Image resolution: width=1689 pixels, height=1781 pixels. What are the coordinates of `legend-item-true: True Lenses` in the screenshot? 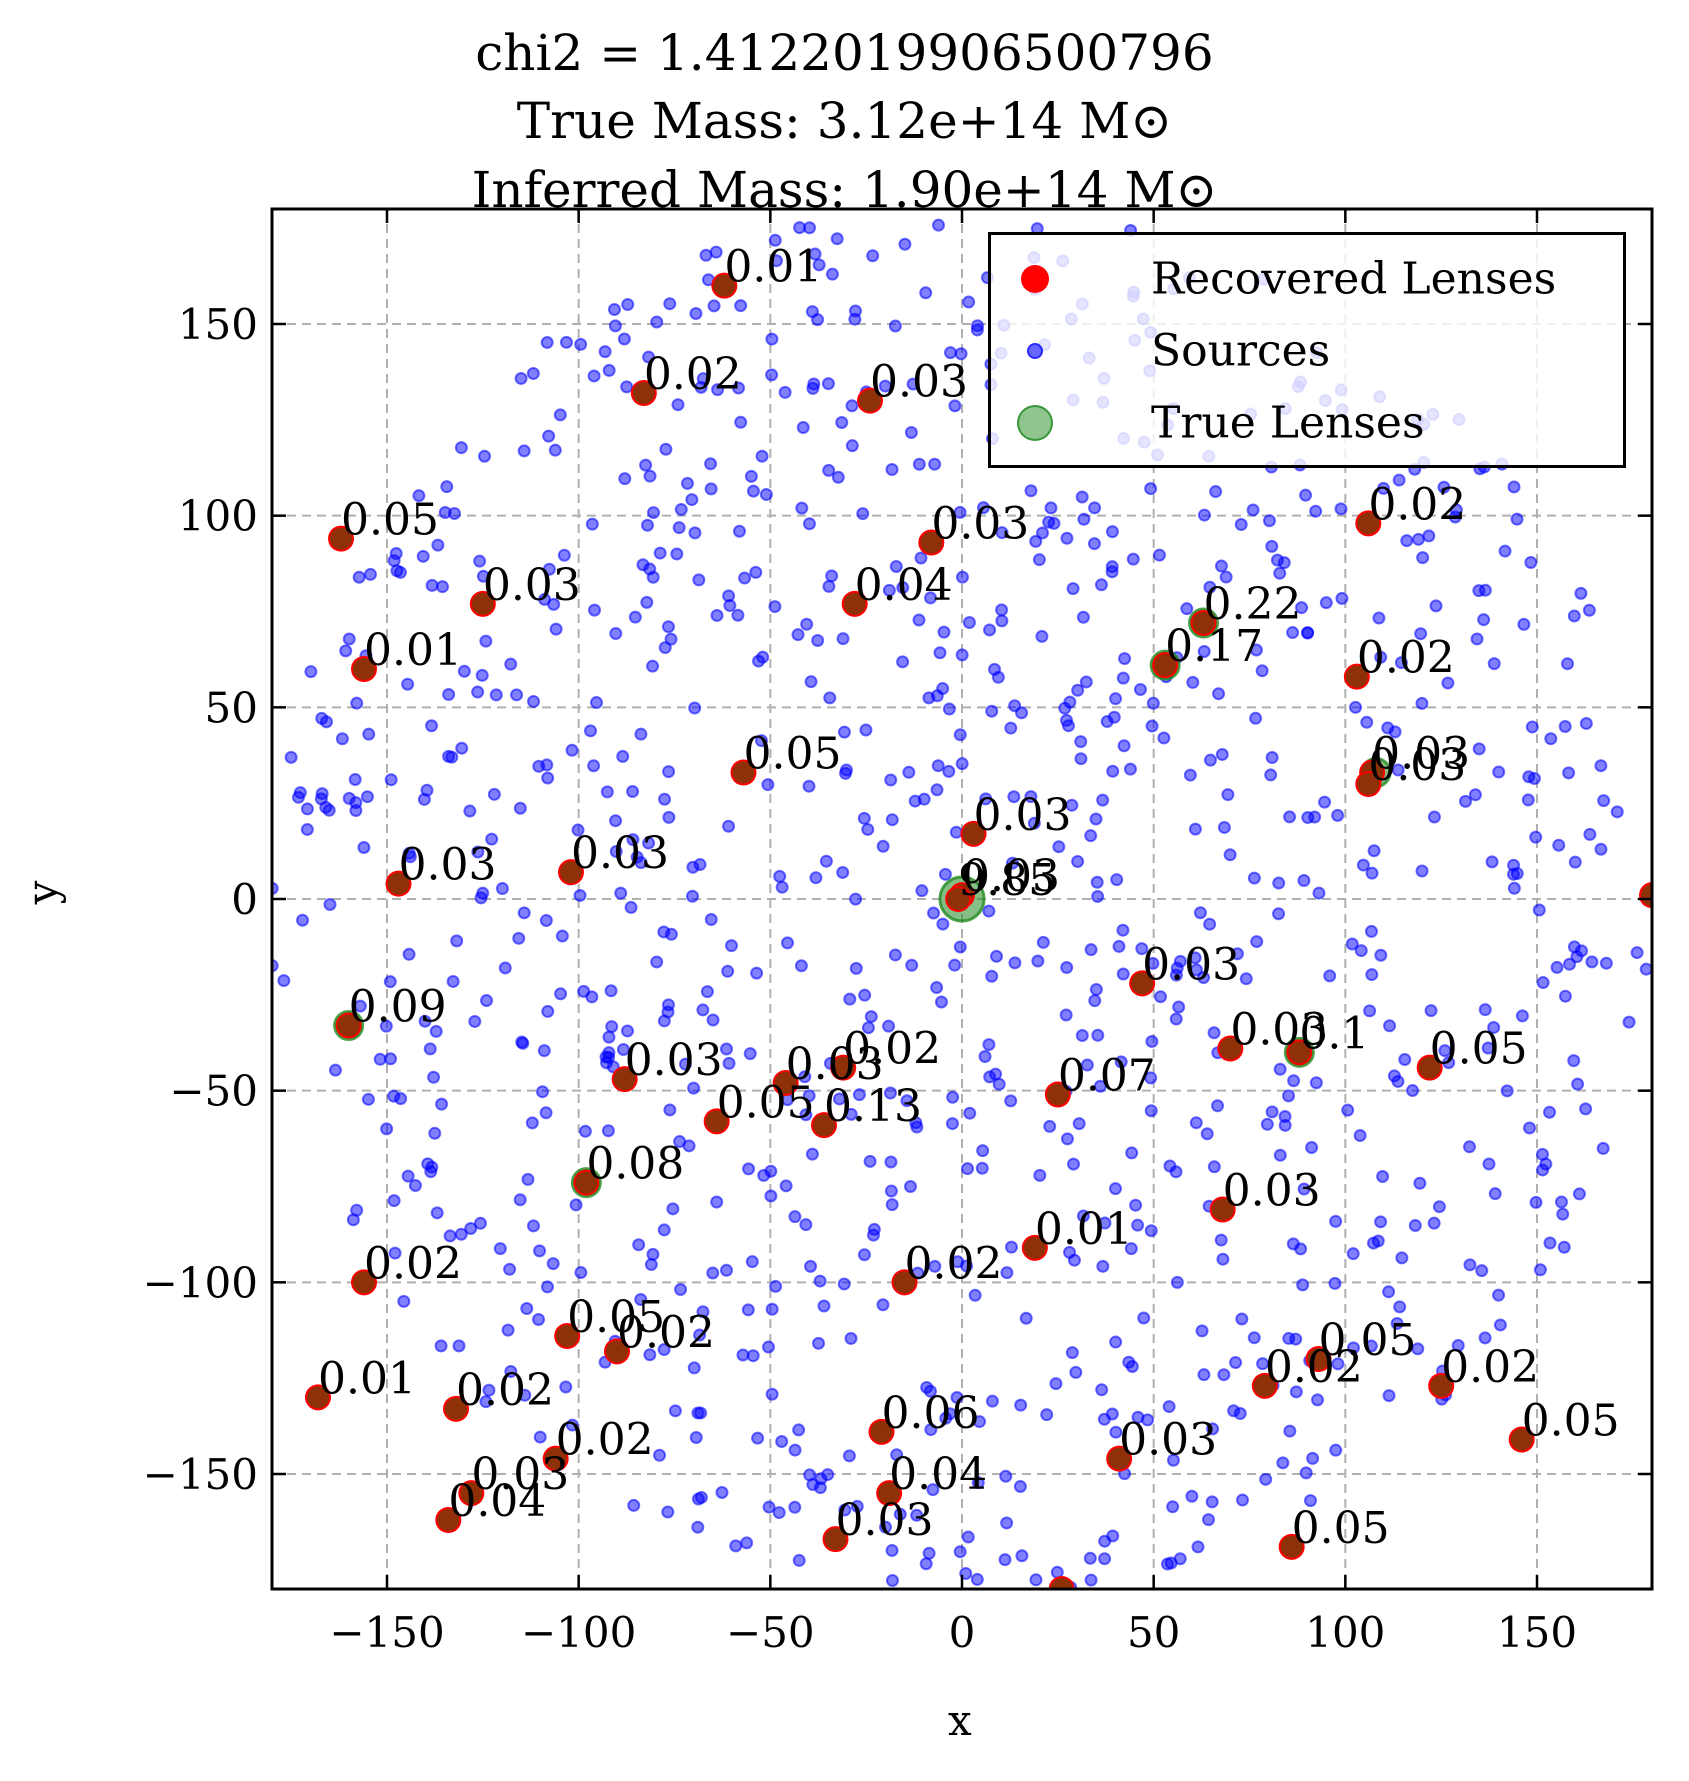 It's located at (1307, 423).